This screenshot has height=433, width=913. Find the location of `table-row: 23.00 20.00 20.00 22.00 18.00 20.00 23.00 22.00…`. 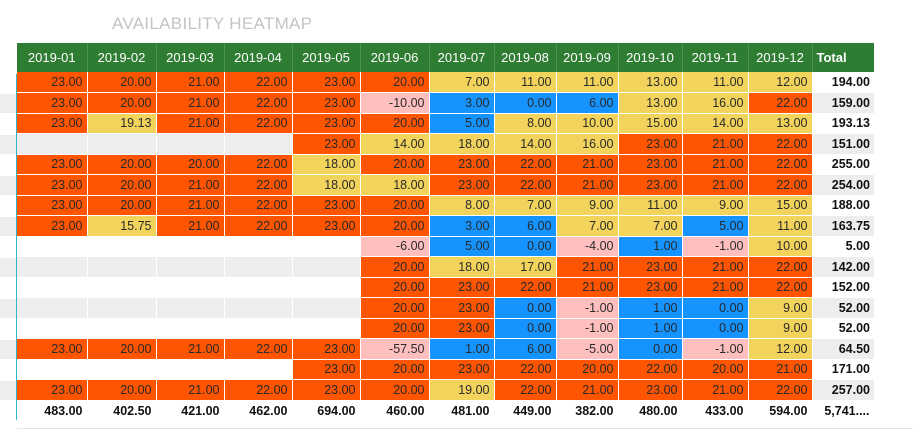

table-row: 23.00 20.00 20.00 22.00 18.00 20.00 23.00 22.00… is located at coordinates (445, 164).